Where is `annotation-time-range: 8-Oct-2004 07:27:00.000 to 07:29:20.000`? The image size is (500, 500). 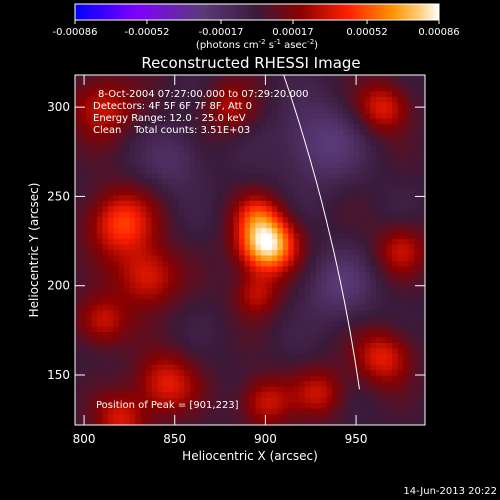 annotation-time-range: 8-Oct-2004 07:27:00.000 to 07:29:20.000 is located at coordinates (203, 94).